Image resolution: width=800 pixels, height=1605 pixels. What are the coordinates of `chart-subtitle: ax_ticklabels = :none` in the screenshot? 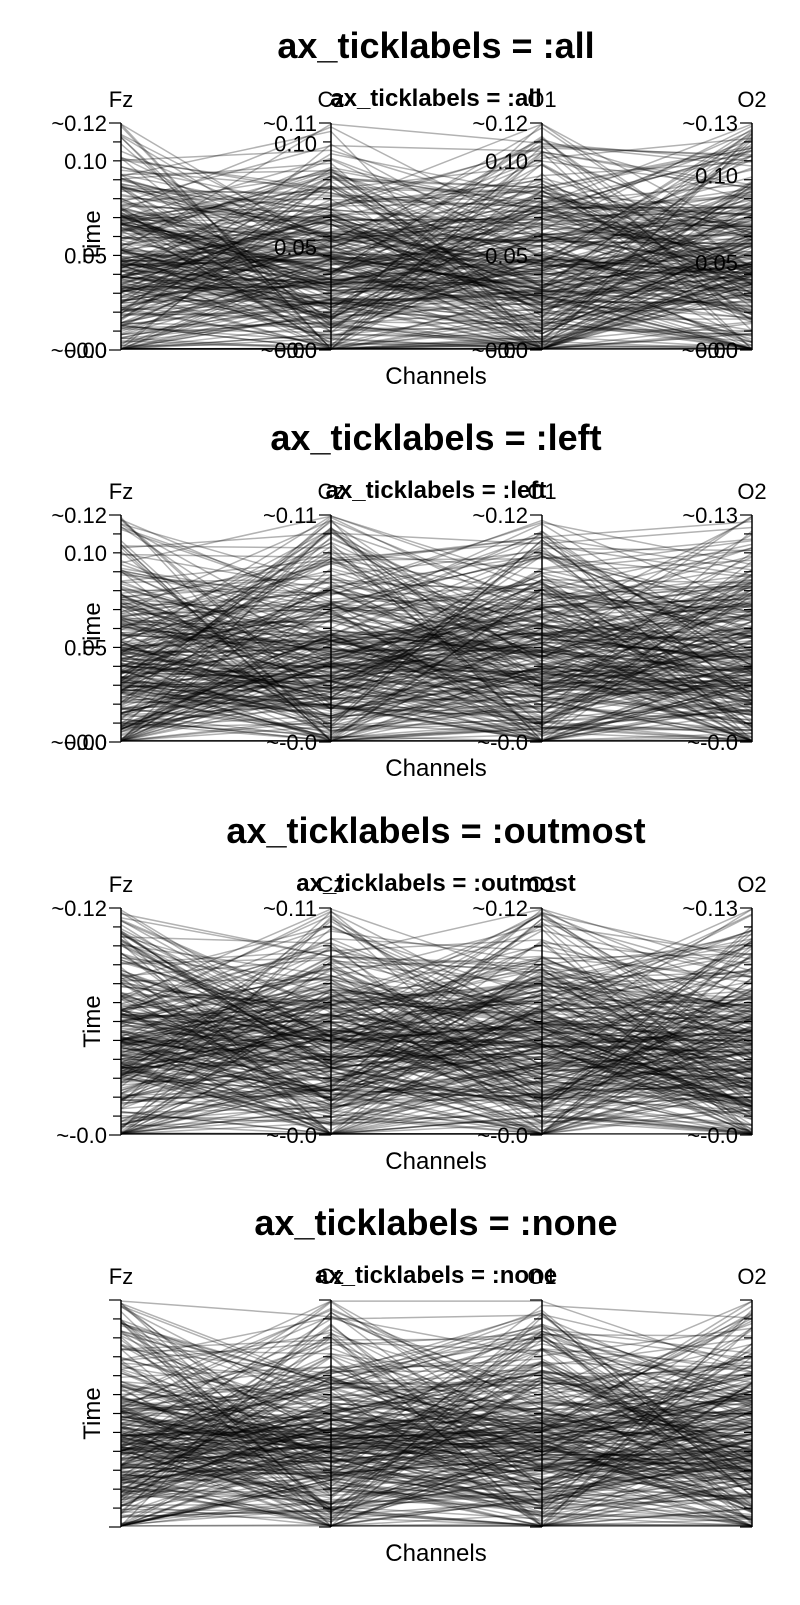 It's located at (436, 1275).